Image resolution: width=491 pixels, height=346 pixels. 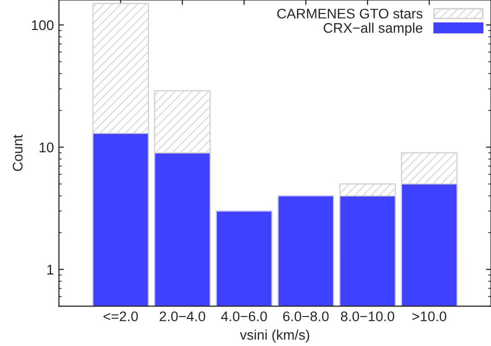 What do you see at coordinates (429, 316) in the screenshot?
I see `x-tick-label: >10.0` at bounding box center [429, 316].